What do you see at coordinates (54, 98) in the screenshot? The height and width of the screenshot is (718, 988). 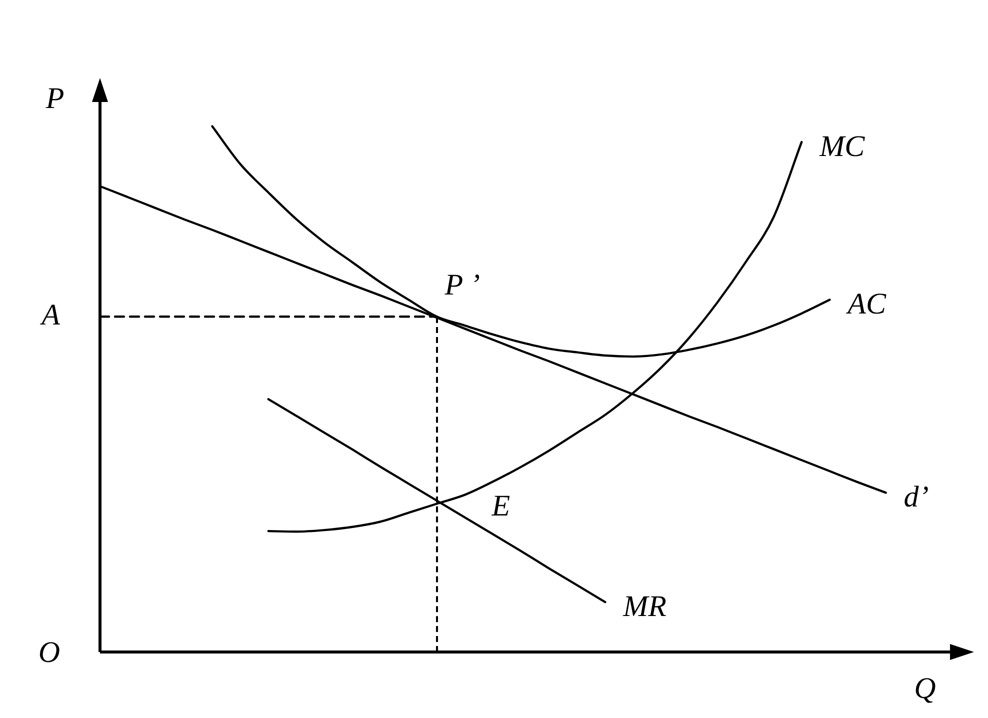 I see `y-axis-title: P` at bounding box center [54, 98].